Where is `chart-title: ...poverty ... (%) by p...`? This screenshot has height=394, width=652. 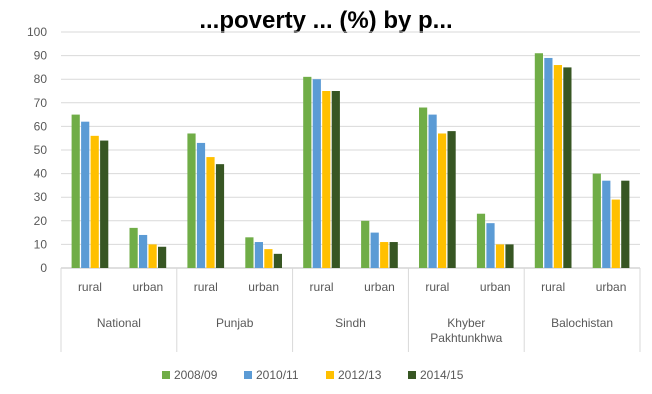 chart-title: ...poverty ... (%) by p... is located at coordinates (325, 20).